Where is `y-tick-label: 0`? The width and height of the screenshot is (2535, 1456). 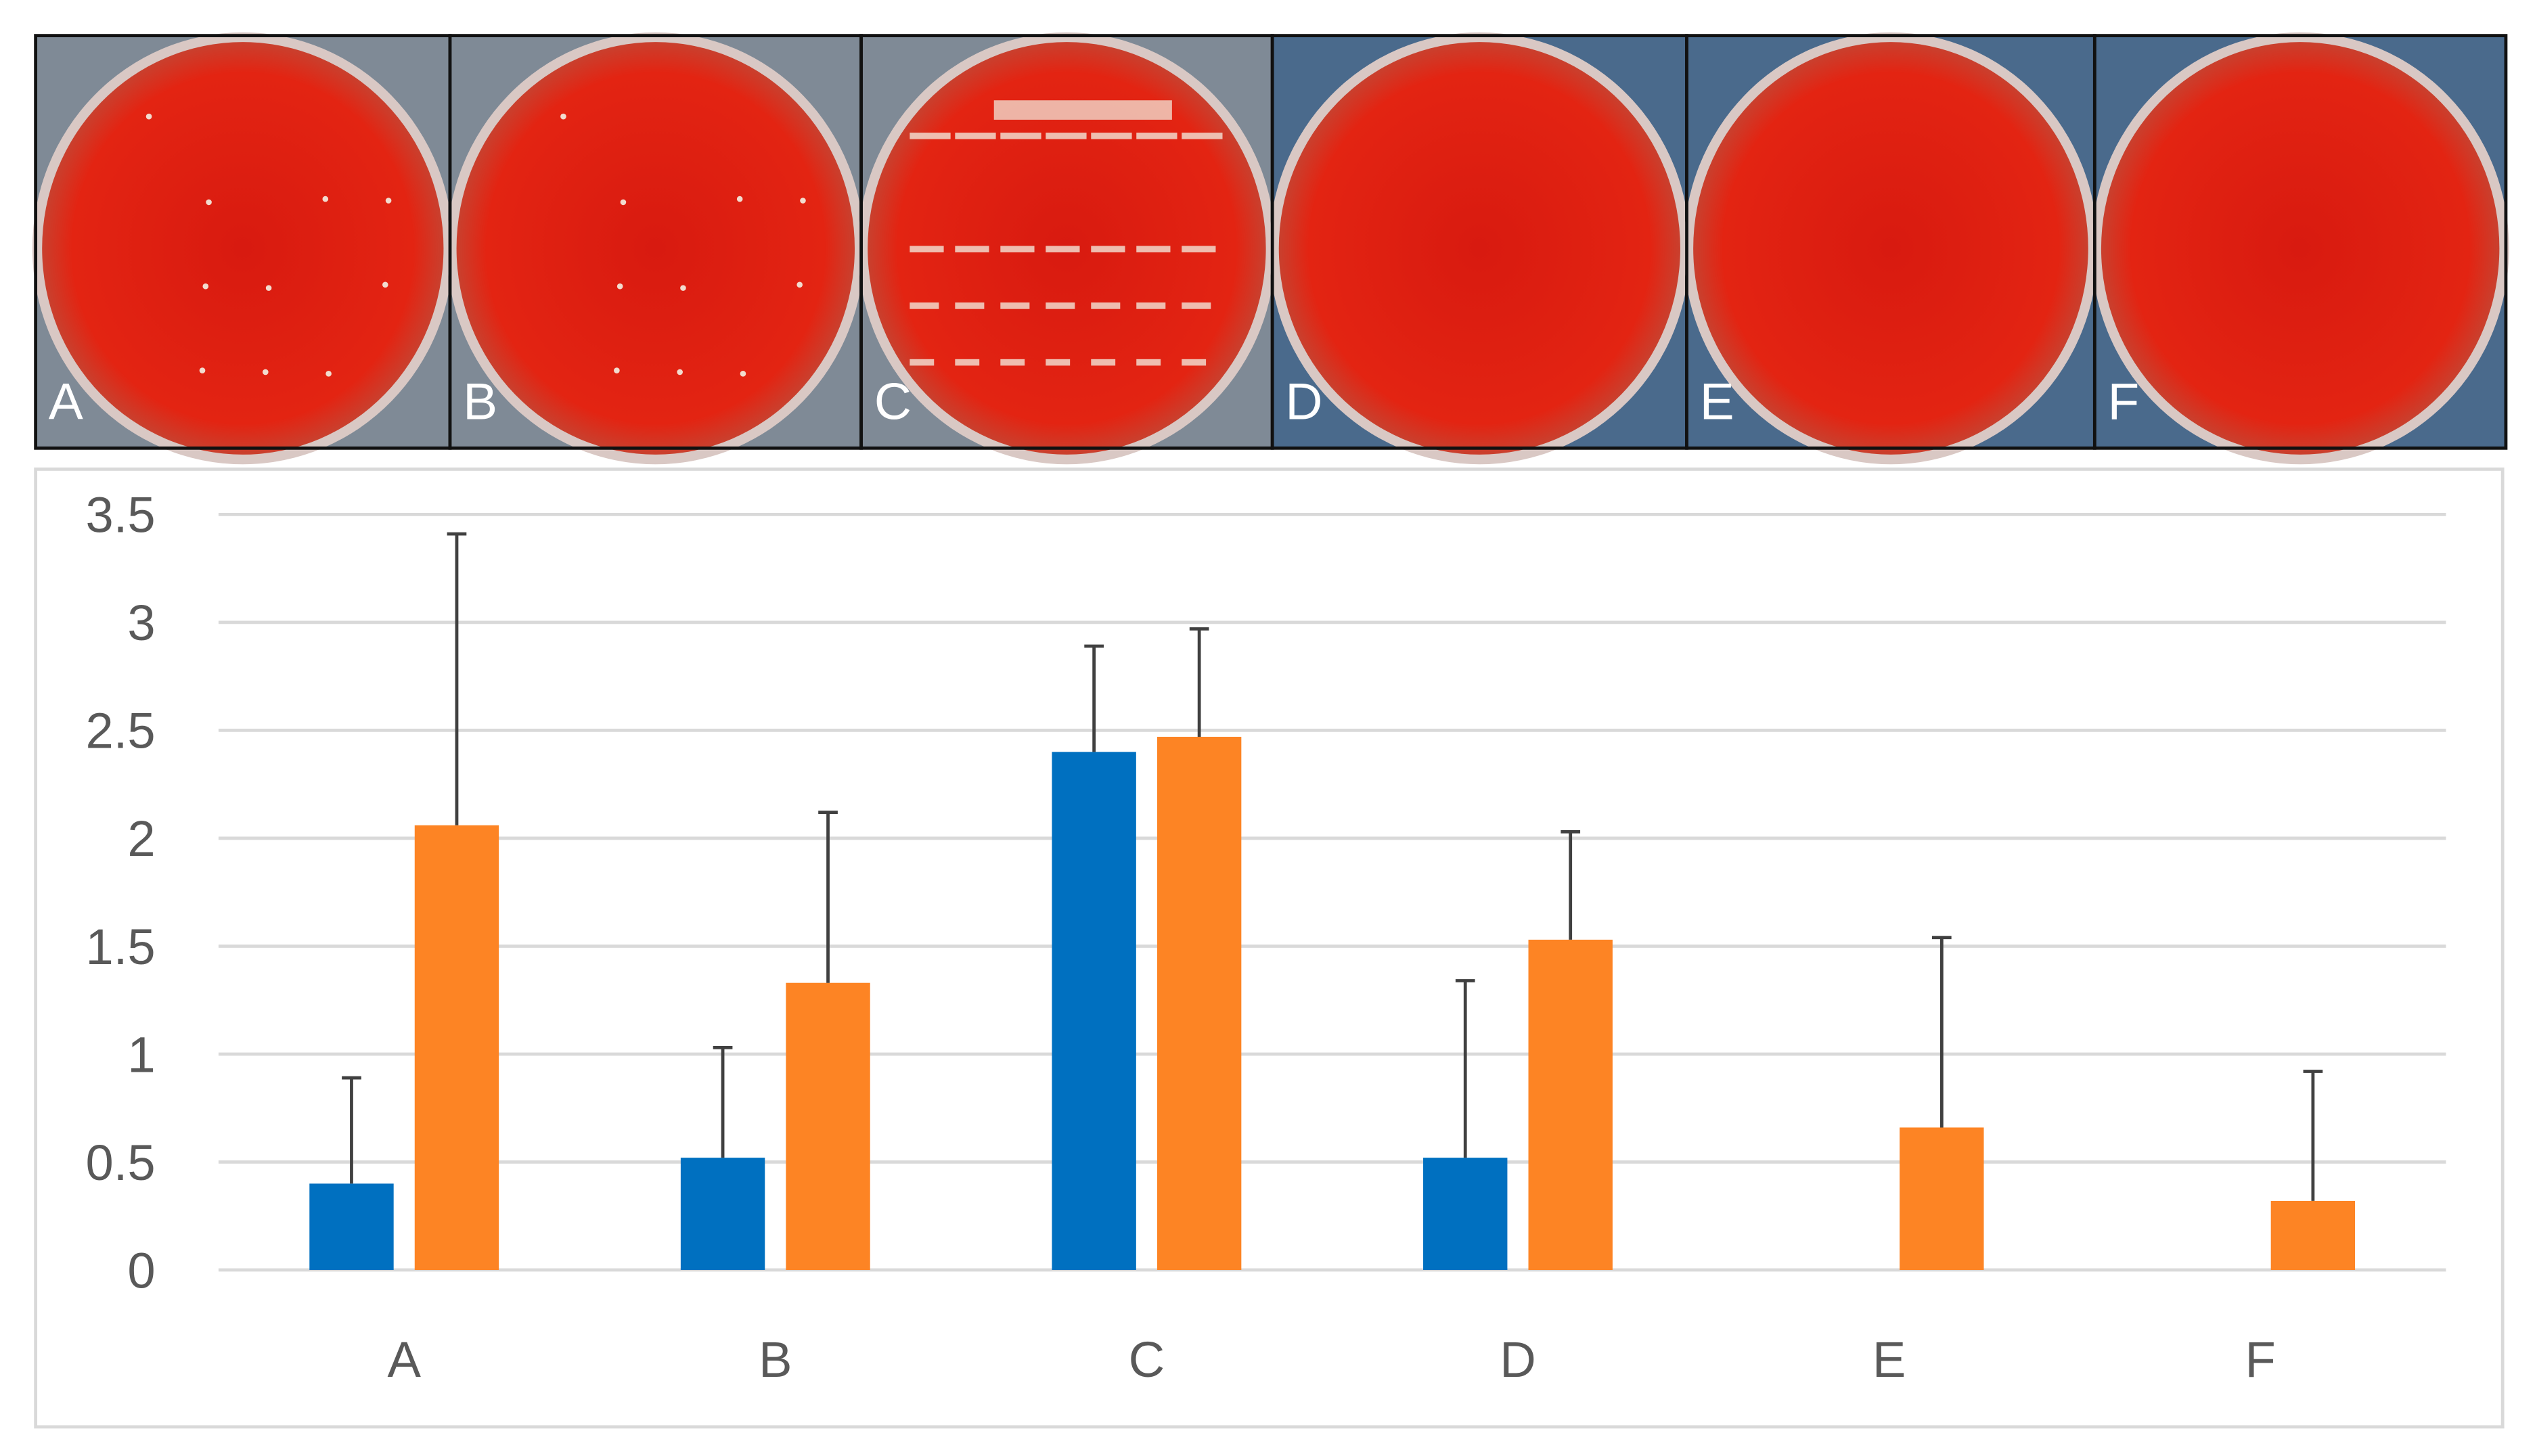
y-tick-label: 0 is located at coordinates (141, 1270).